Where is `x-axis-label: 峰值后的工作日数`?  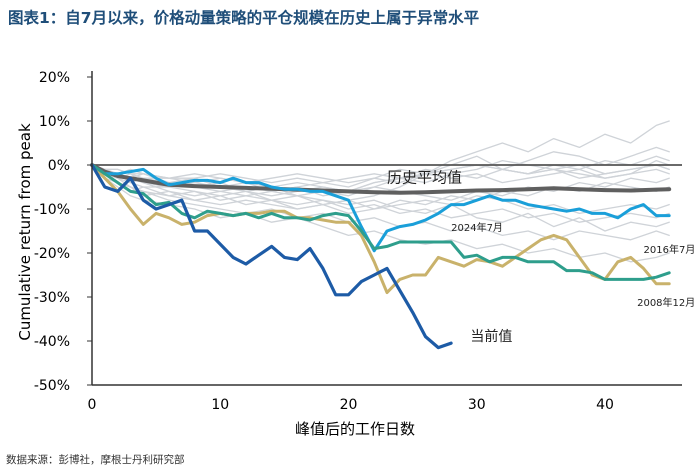 x-axis-label: 峰值后的工作日数 is located at coordinates (355, 429).